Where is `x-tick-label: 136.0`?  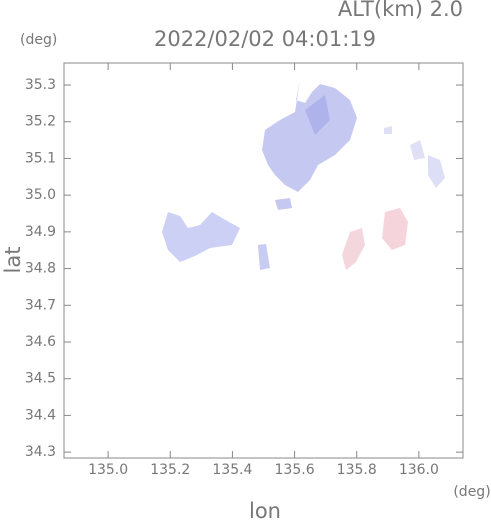 x-tick-label: 136.0 is located at coordinates (419, 470).